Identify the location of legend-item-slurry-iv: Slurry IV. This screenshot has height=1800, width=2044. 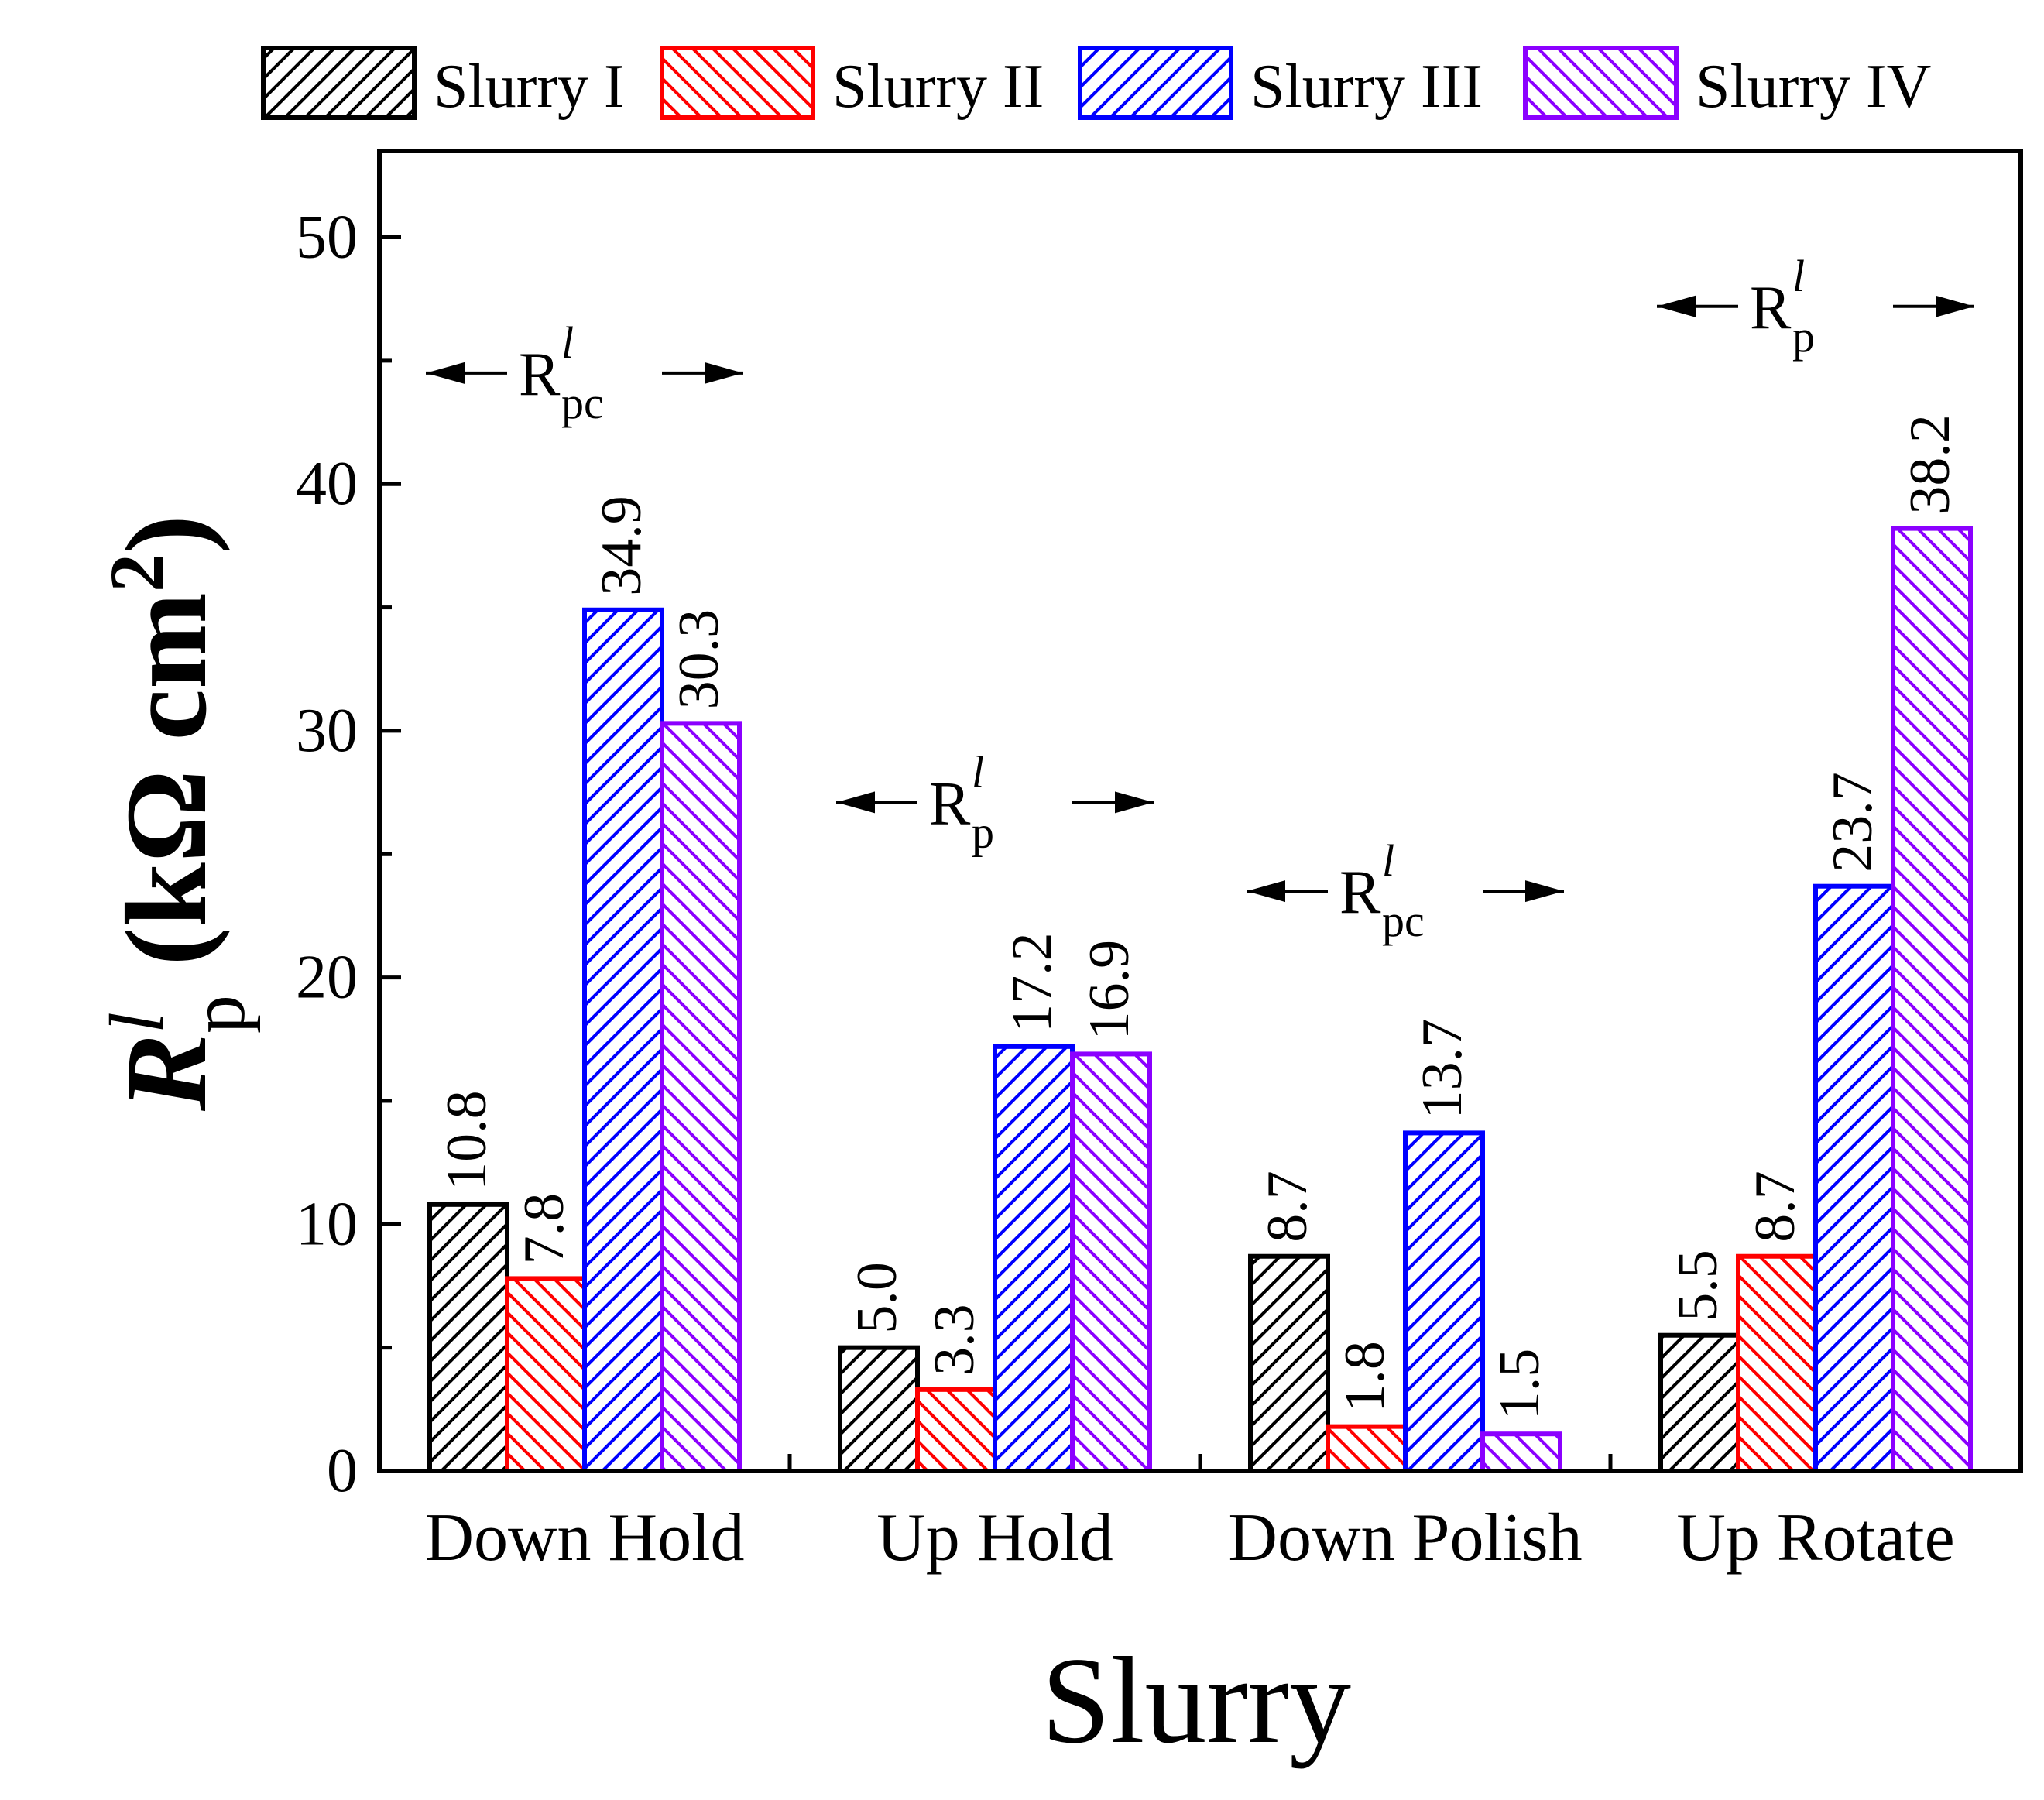
(1727, 83).